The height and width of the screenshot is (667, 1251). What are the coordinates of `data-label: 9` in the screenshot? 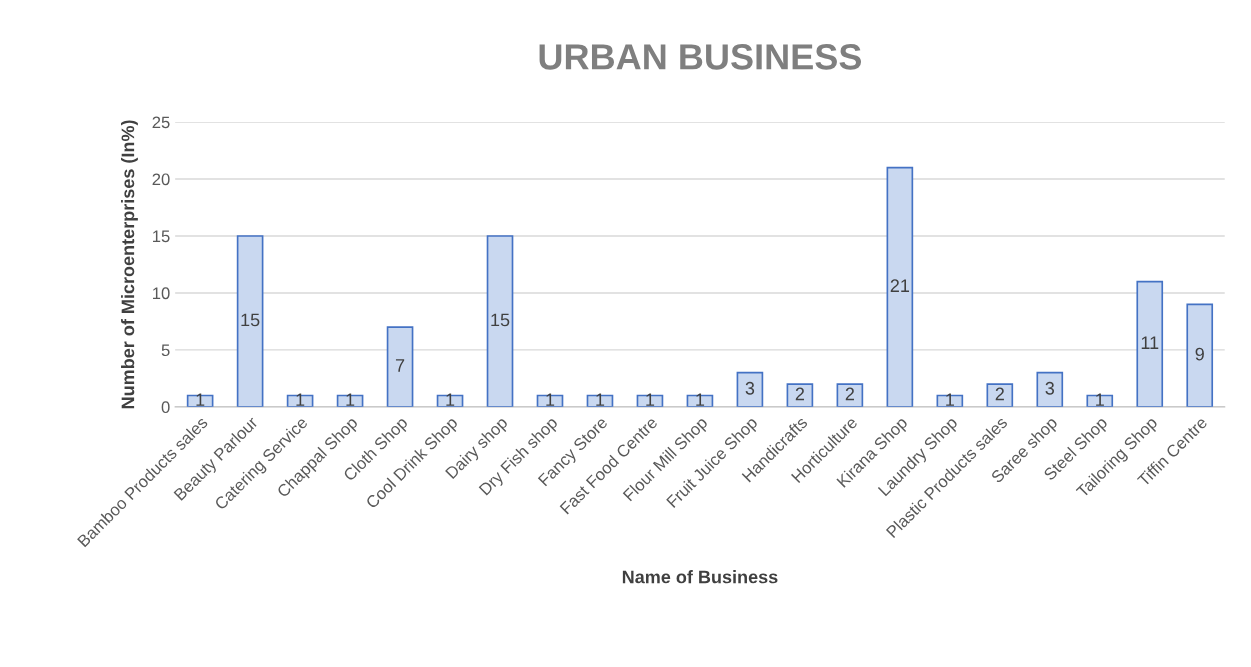 It's located at (1199, 354).